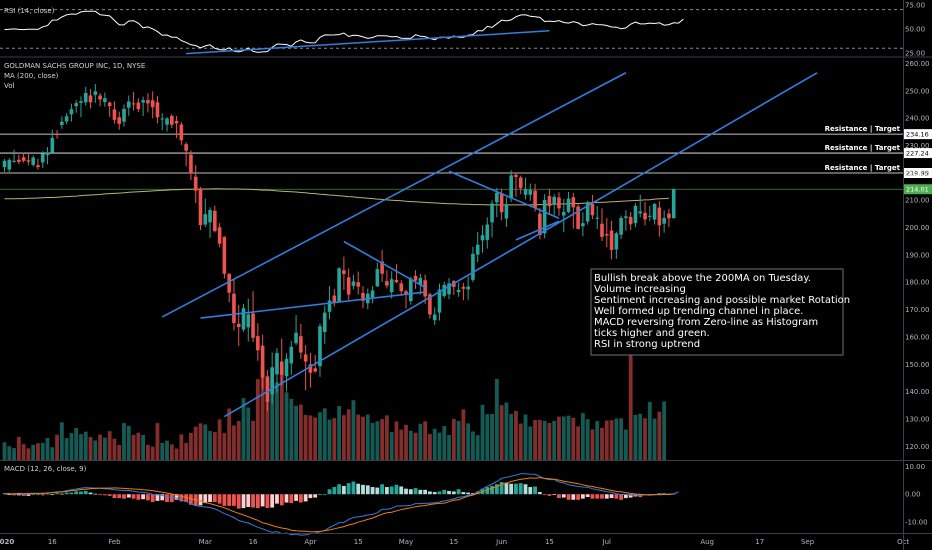 This screenshot has width=932, height=550. What do you see at coordinates (406, 542) in the screenshot?
I see `time-tick-label: May` at bounding box center [406, 542].